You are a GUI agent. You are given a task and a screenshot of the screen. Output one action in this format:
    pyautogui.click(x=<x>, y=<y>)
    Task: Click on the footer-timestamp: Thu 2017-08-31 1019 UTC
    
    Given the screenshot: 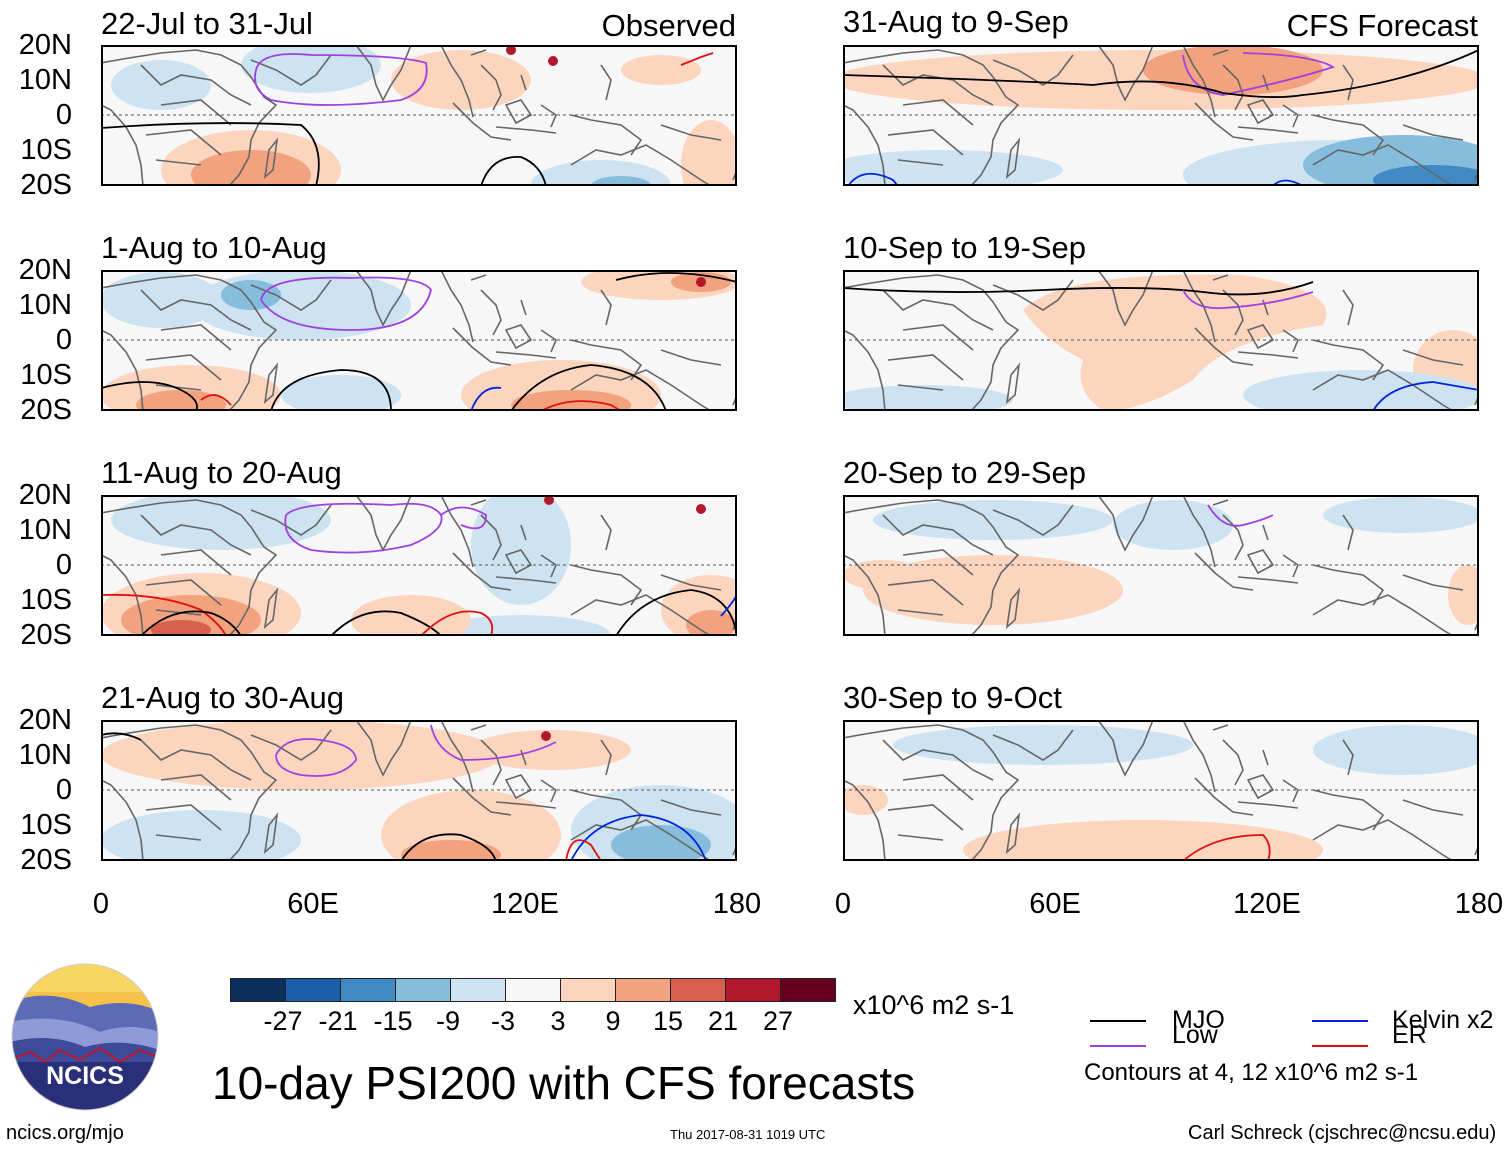 What is the action you would take?
    pyautogui.click(x=748, y=1134)
    